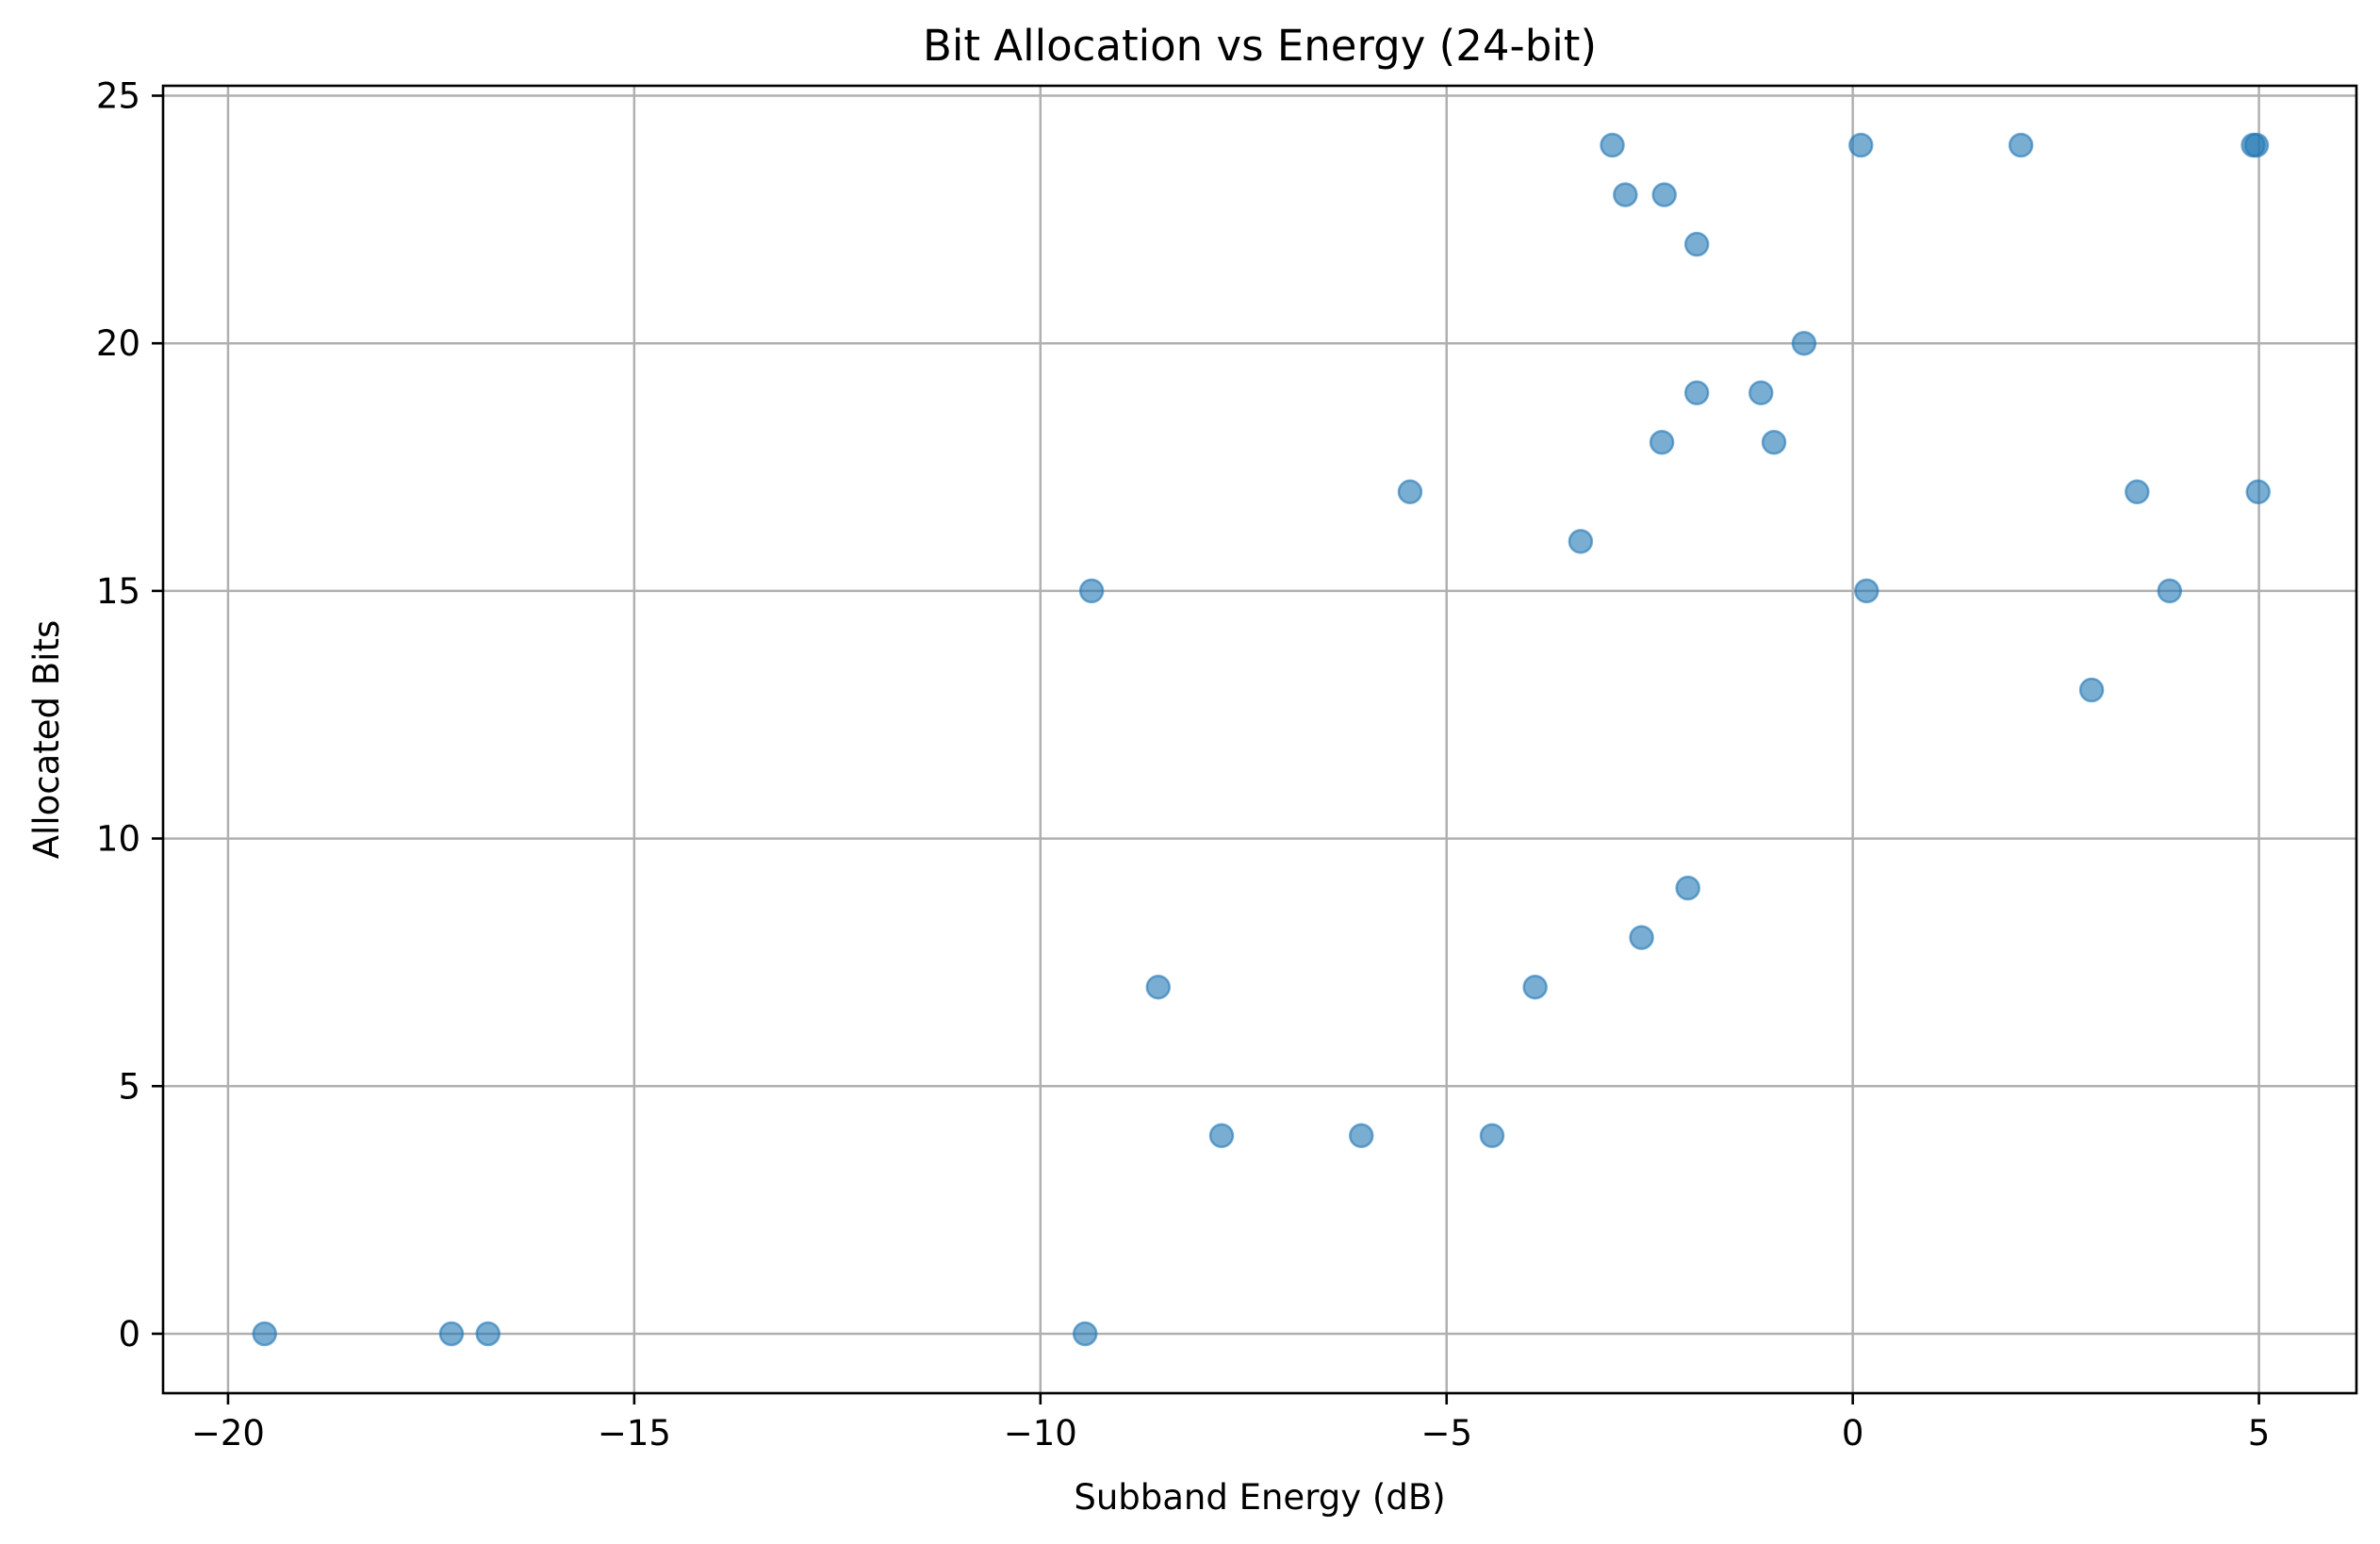 Image resolution: width=2380 pixels, height=1544 pixels. What do you see at coordinates (1259, 1497) in the screenshot?
I see `x-axis-label: Subband Energy (dB)` at bounding box center [1259, 1497].